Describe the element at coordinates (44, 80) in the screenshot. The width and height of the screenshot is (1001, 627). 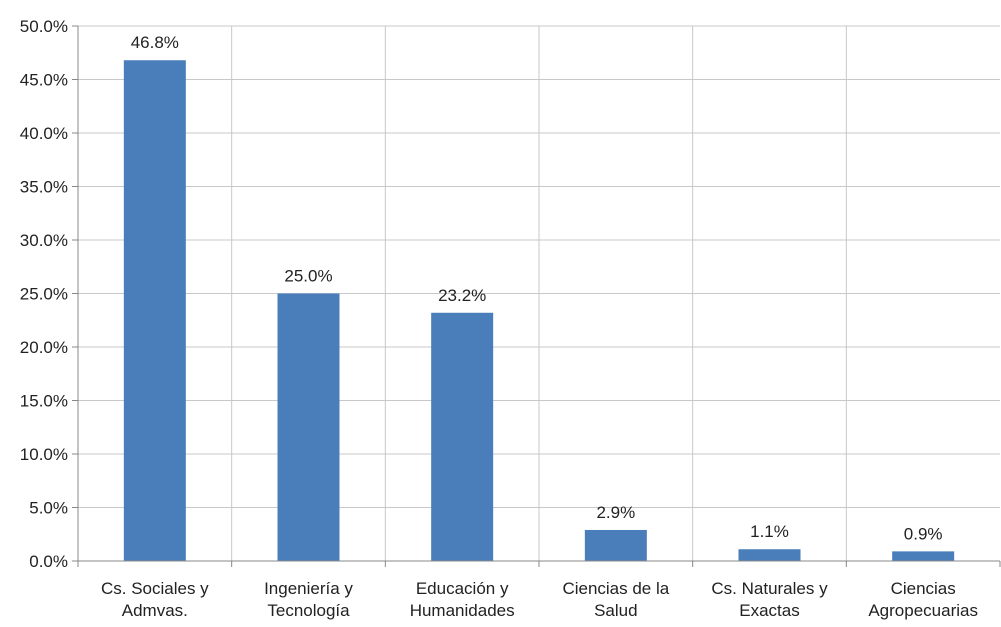
I see `y-tick-label: 45.0%` at that location.